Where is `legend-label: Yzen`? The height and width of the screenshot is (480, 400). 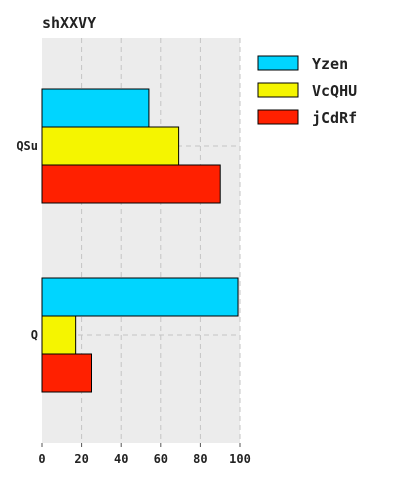
legend-label: Yzen is located at coordinates (330, 64).